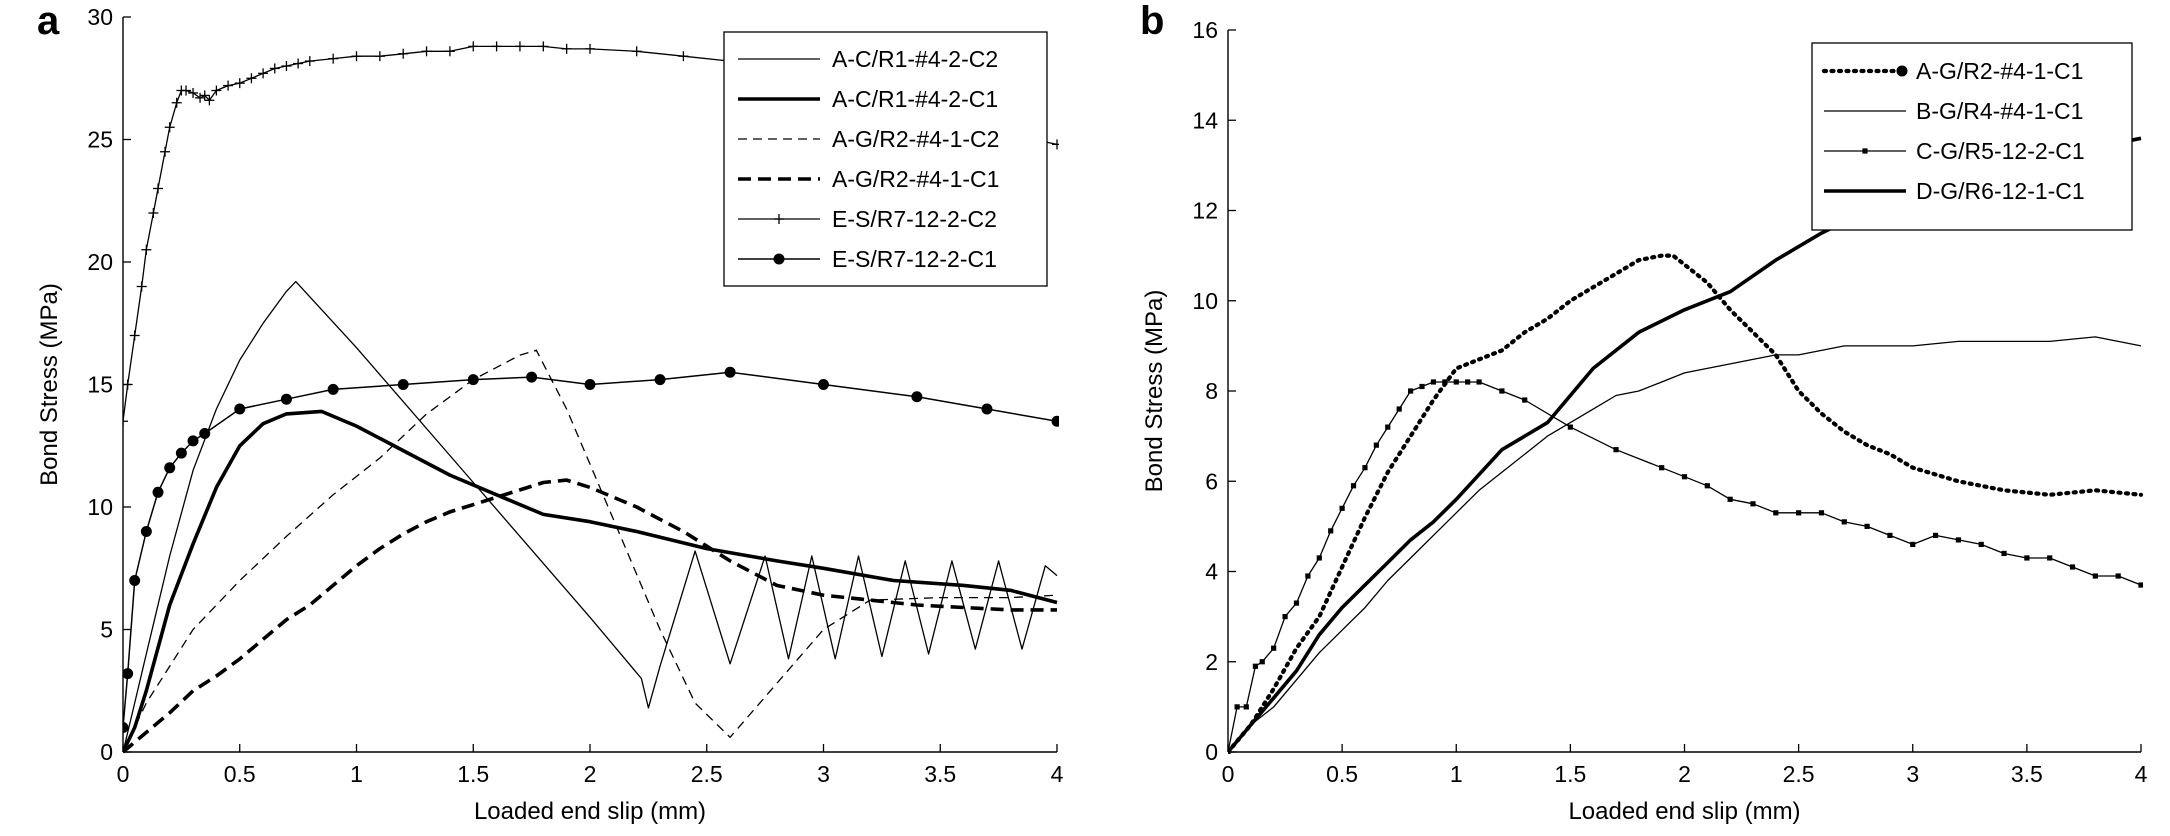  What do you see at coordinates (1342, 774) in the screenshot?
I see `x-tick-label: 0.5` at bounding box center [1342, 774].